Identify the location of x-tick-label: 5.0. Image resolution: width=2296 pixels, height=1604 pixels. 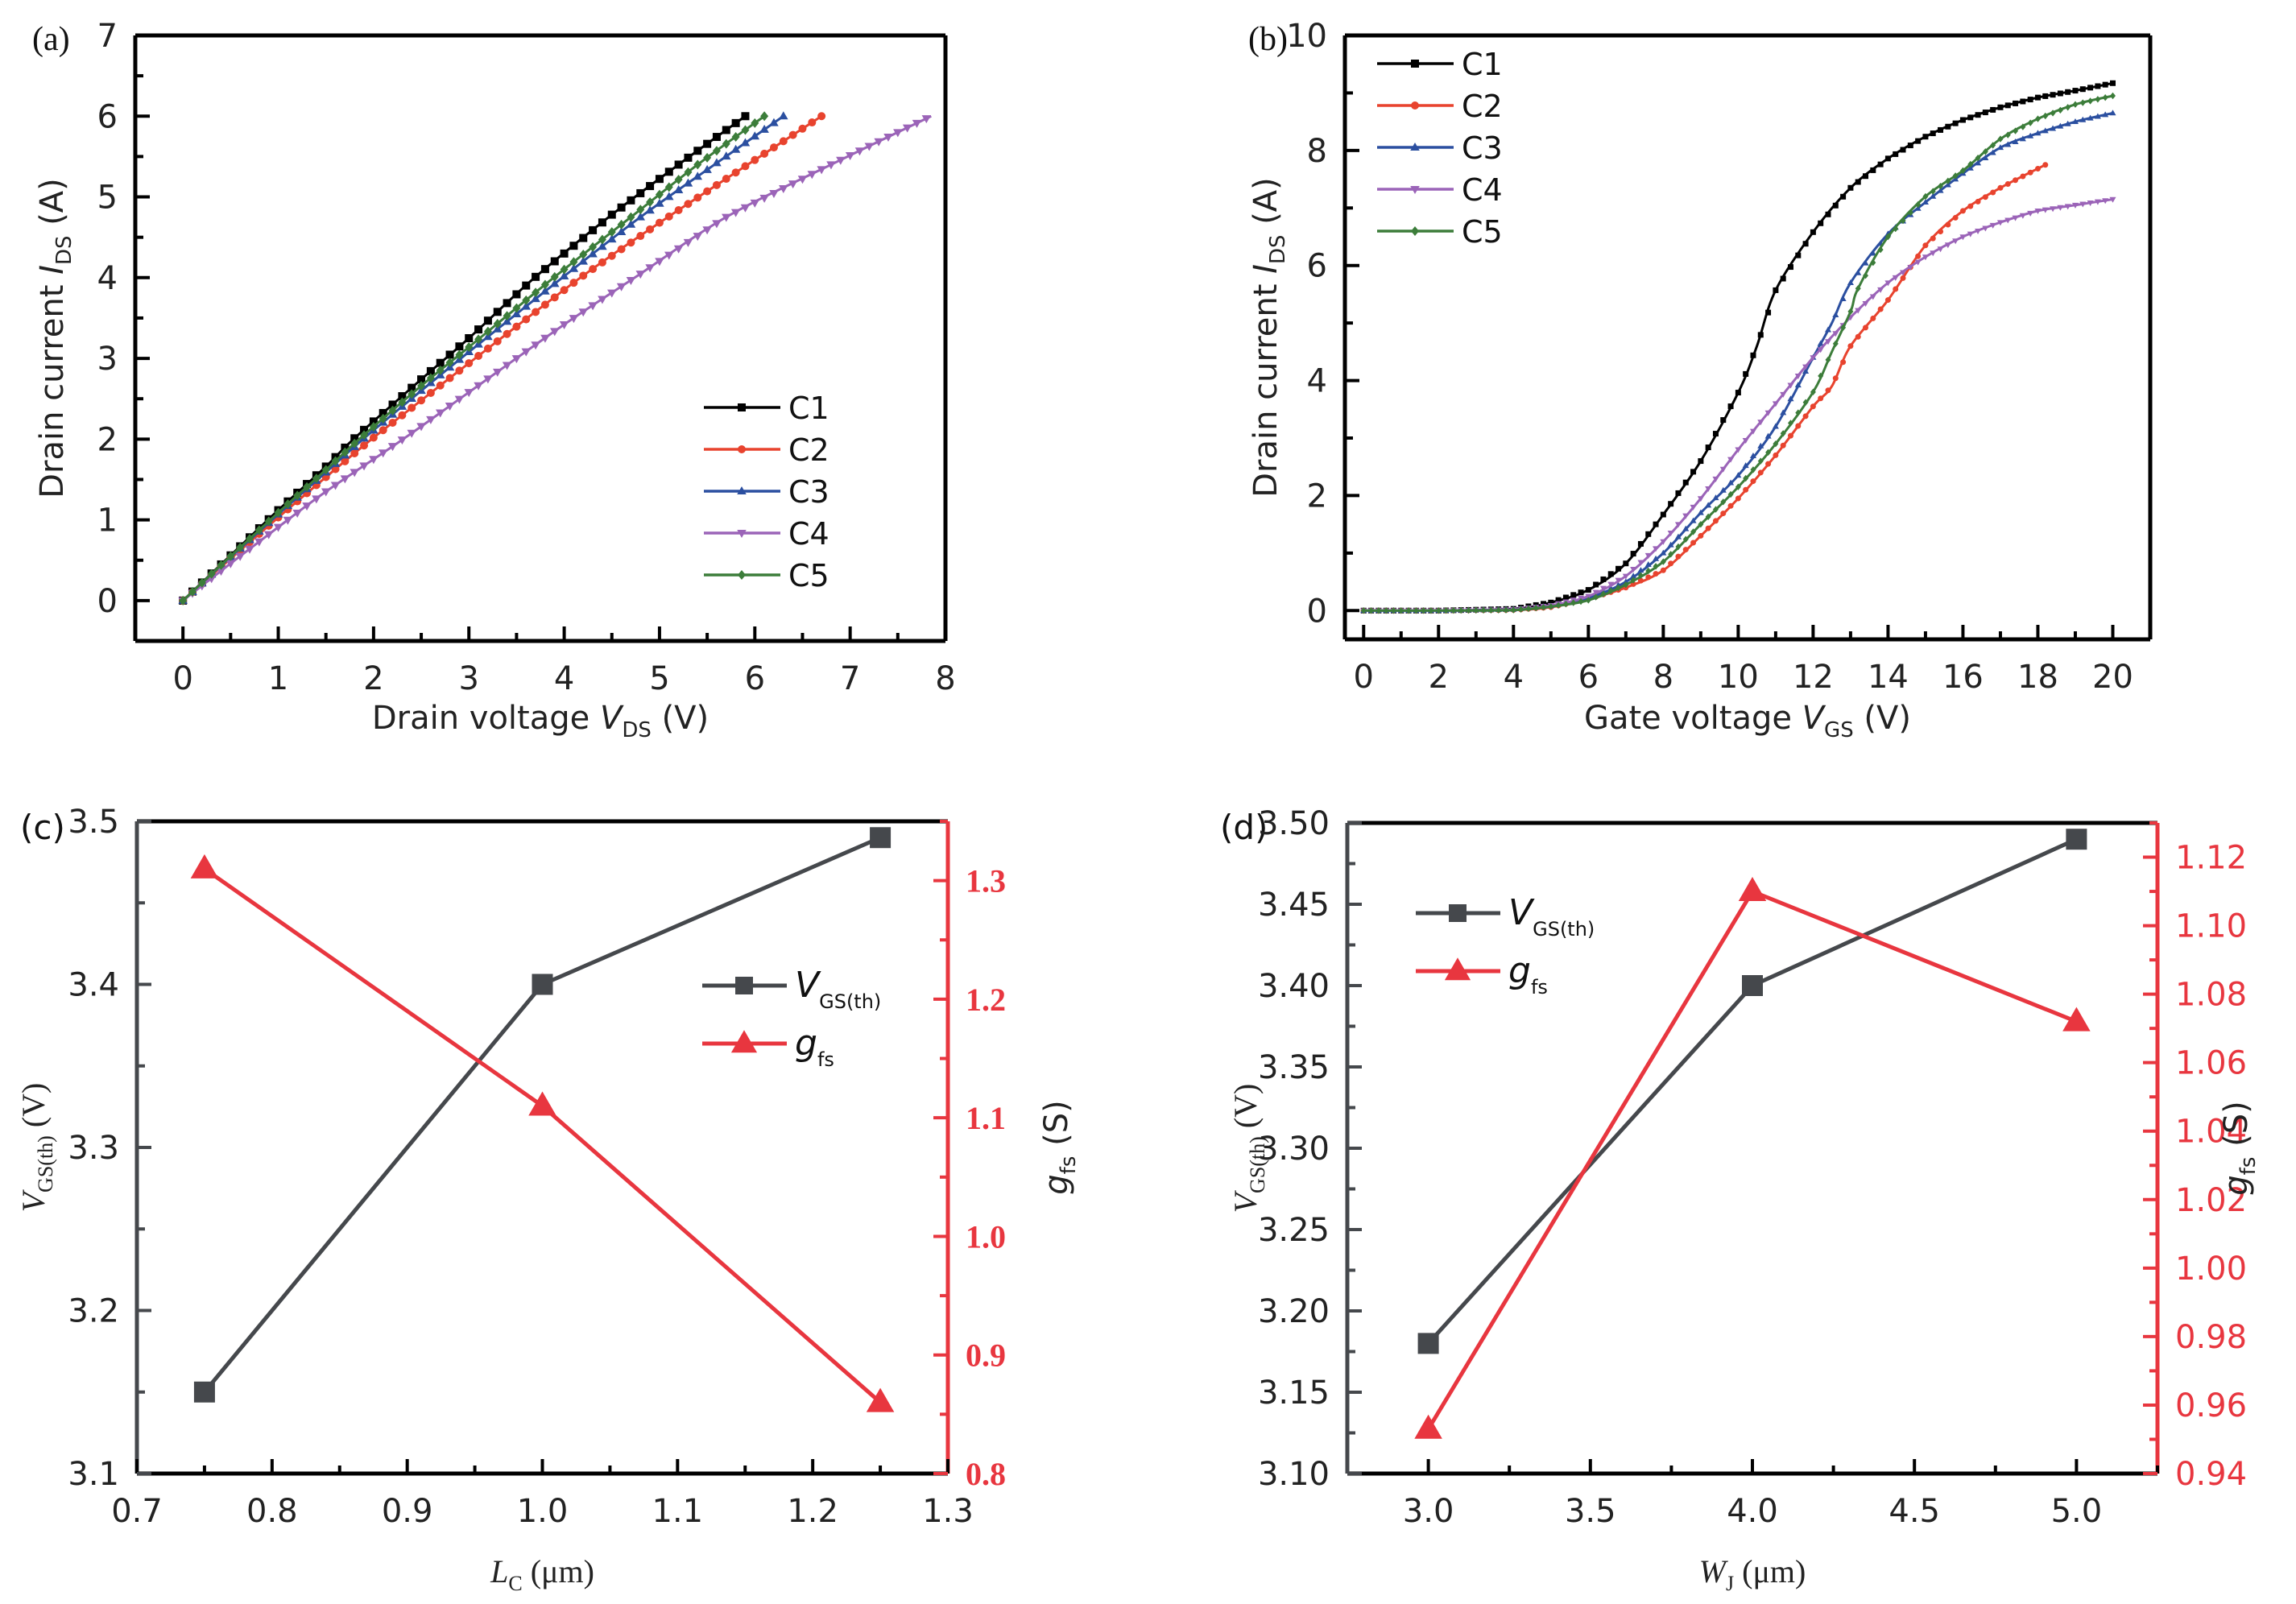
(2077, 1511).